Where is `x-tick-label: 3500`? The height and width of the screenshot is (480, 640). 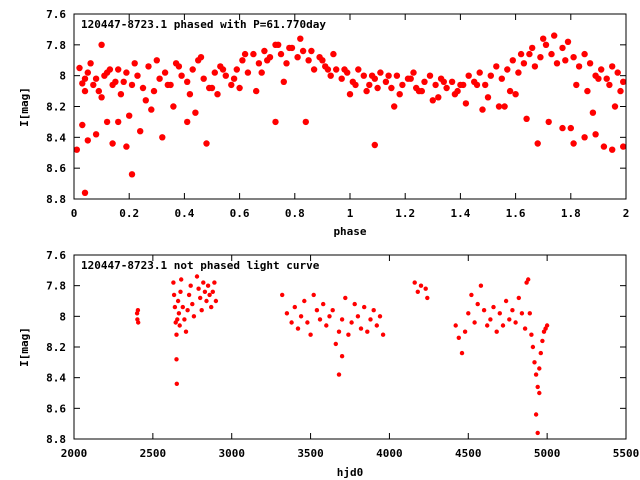
x-tick-label: 3500 is located at coordinates (310, 453).